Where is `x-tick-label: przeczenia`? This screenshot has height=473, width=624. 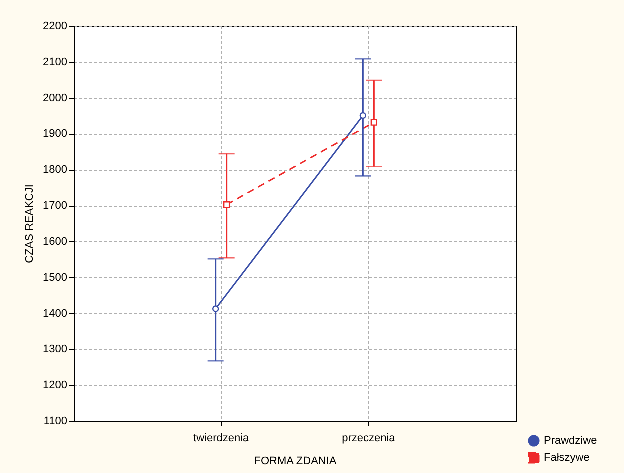
x-tick-label: przeczenia is located at coordinates (369, 438).